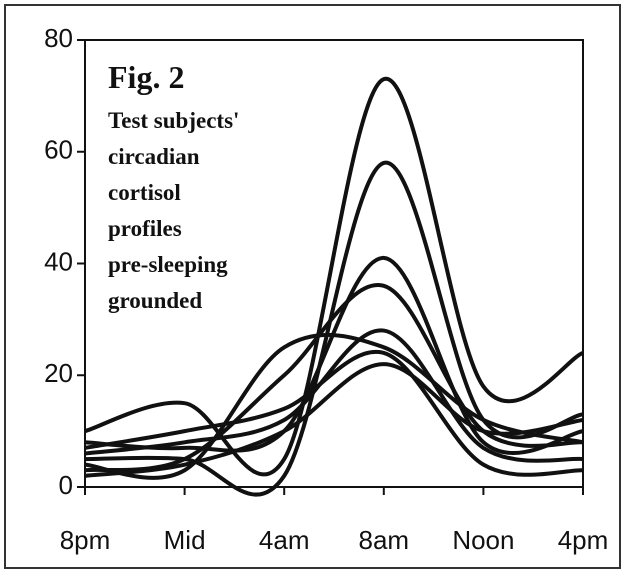 This screenshot has width=627, height=576. Describe the element at coordinates (144, 192) in the screenshot. I see `annotation: cortisol` at that location.